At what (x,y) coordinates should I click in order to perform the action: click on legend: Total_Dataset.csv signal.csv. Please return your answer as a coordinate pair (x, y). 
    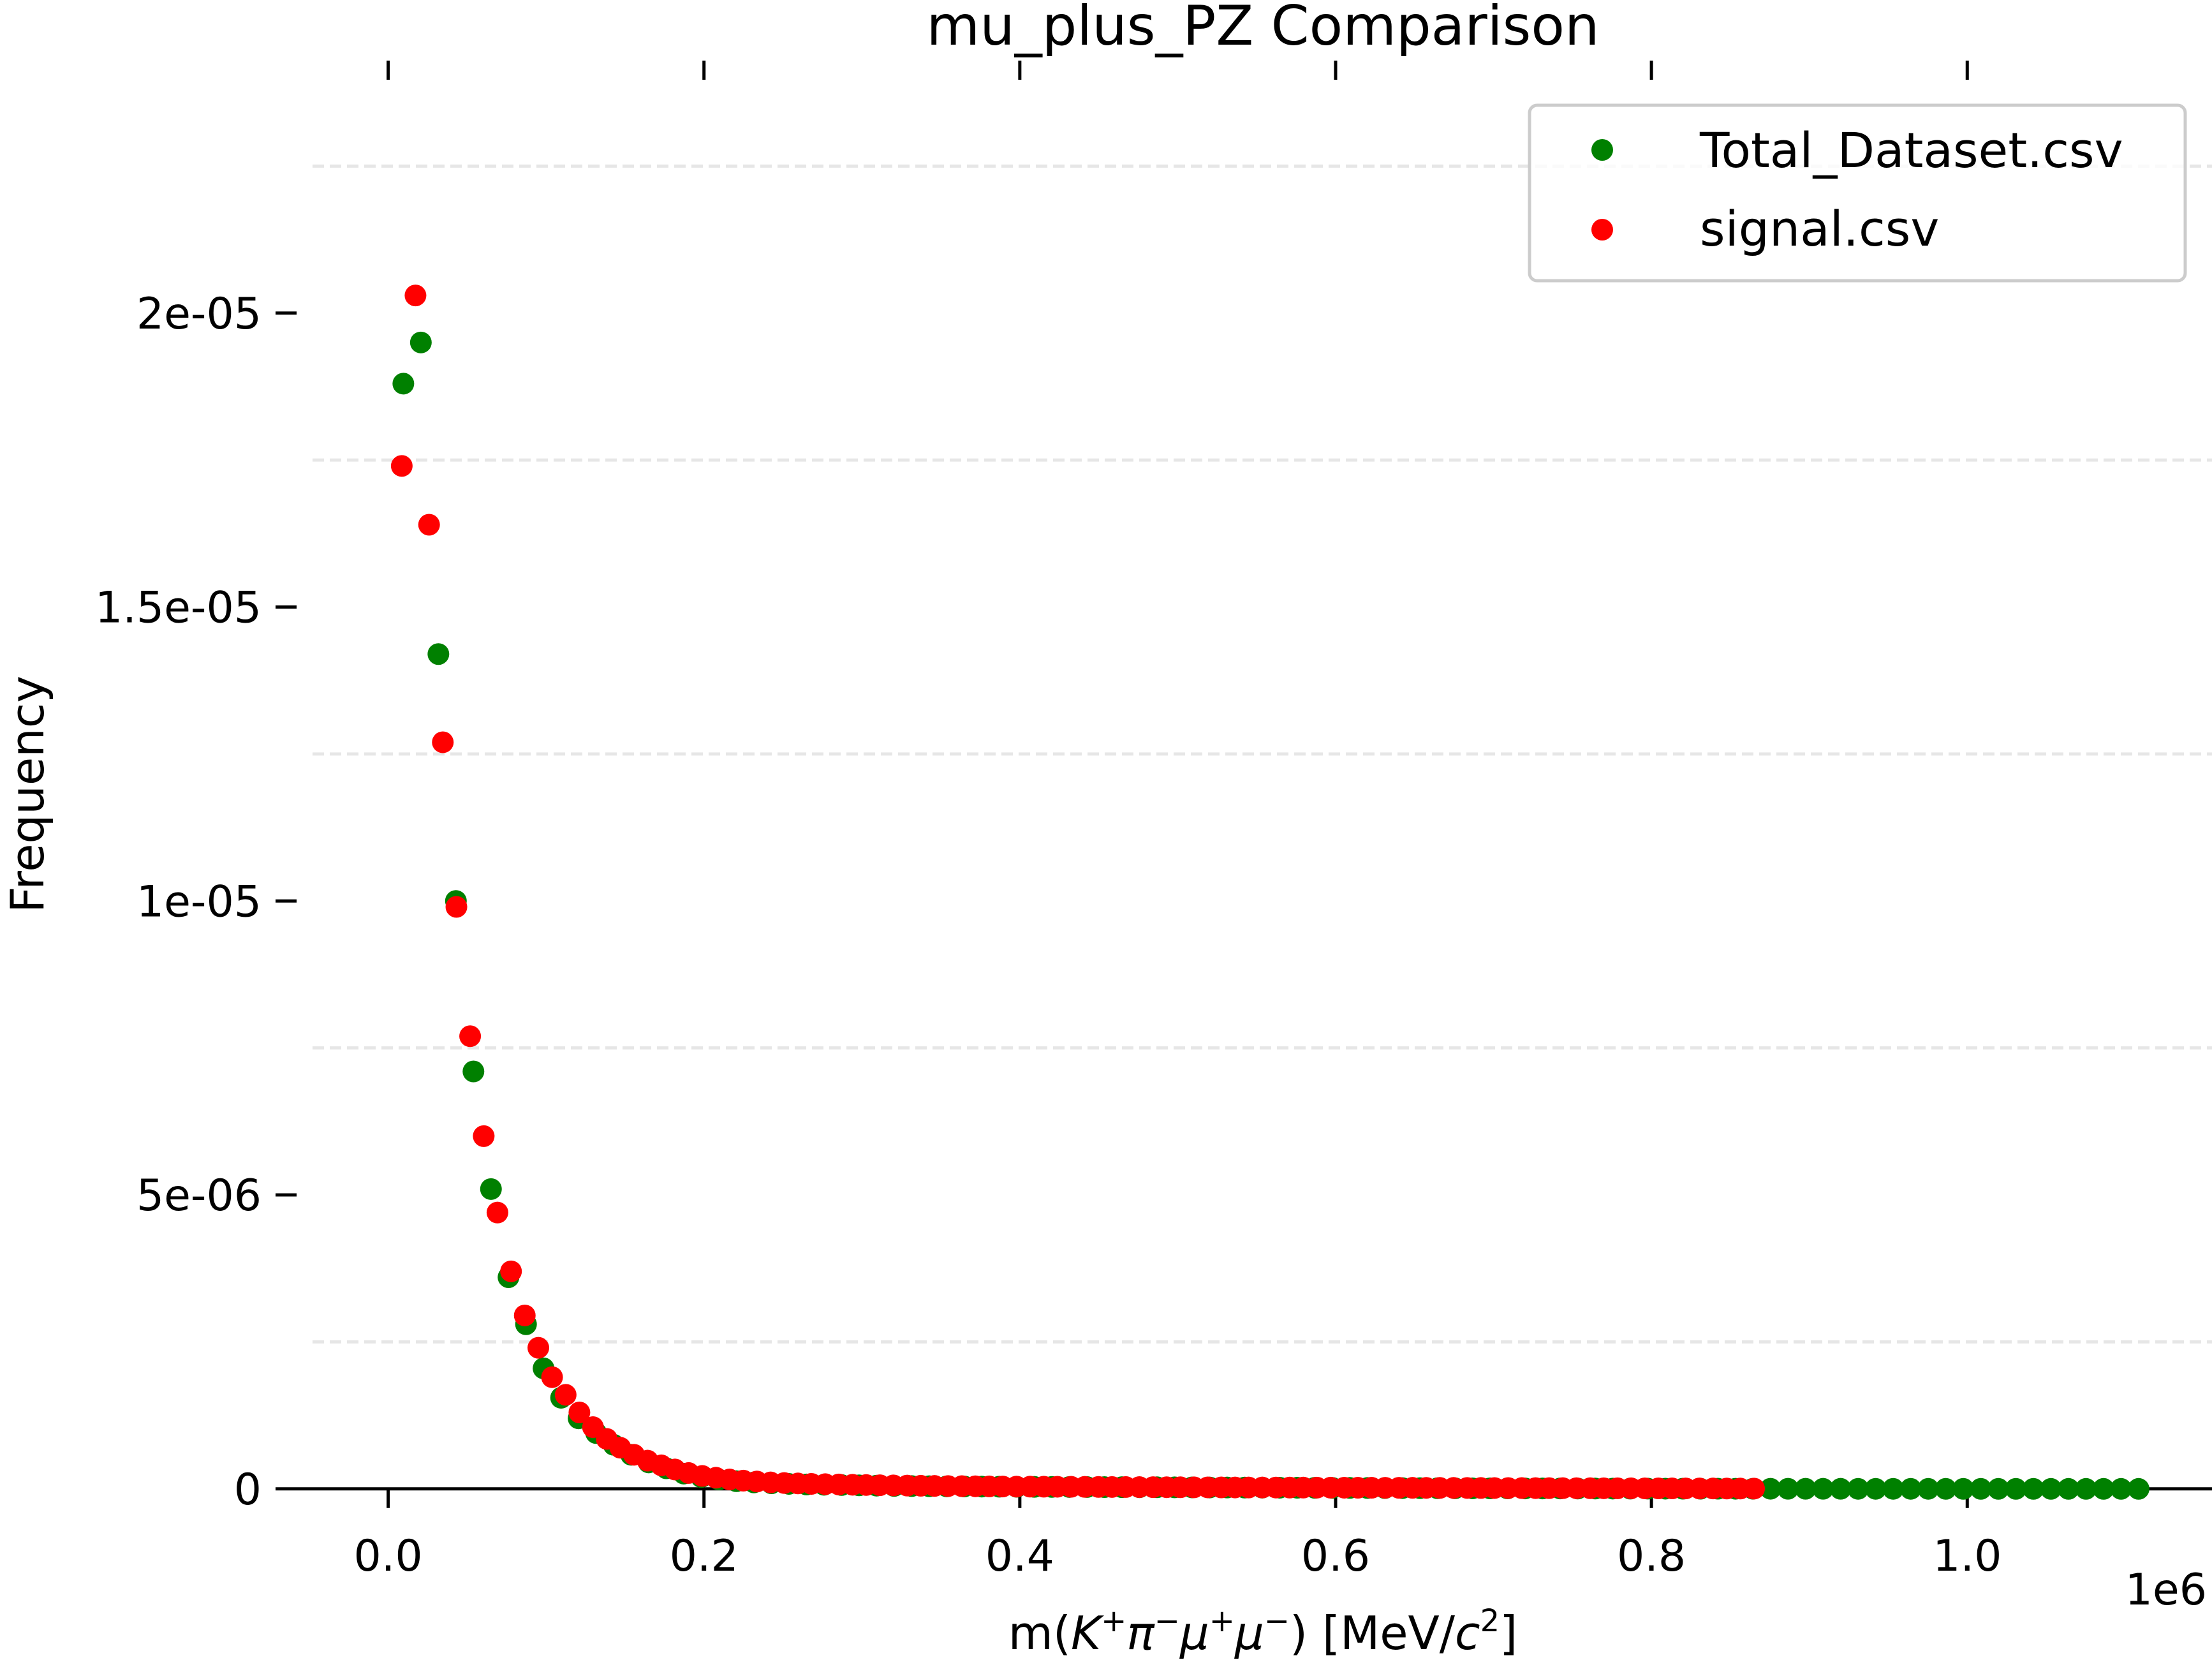
    Looking at the image, I should click on (1858, 193).